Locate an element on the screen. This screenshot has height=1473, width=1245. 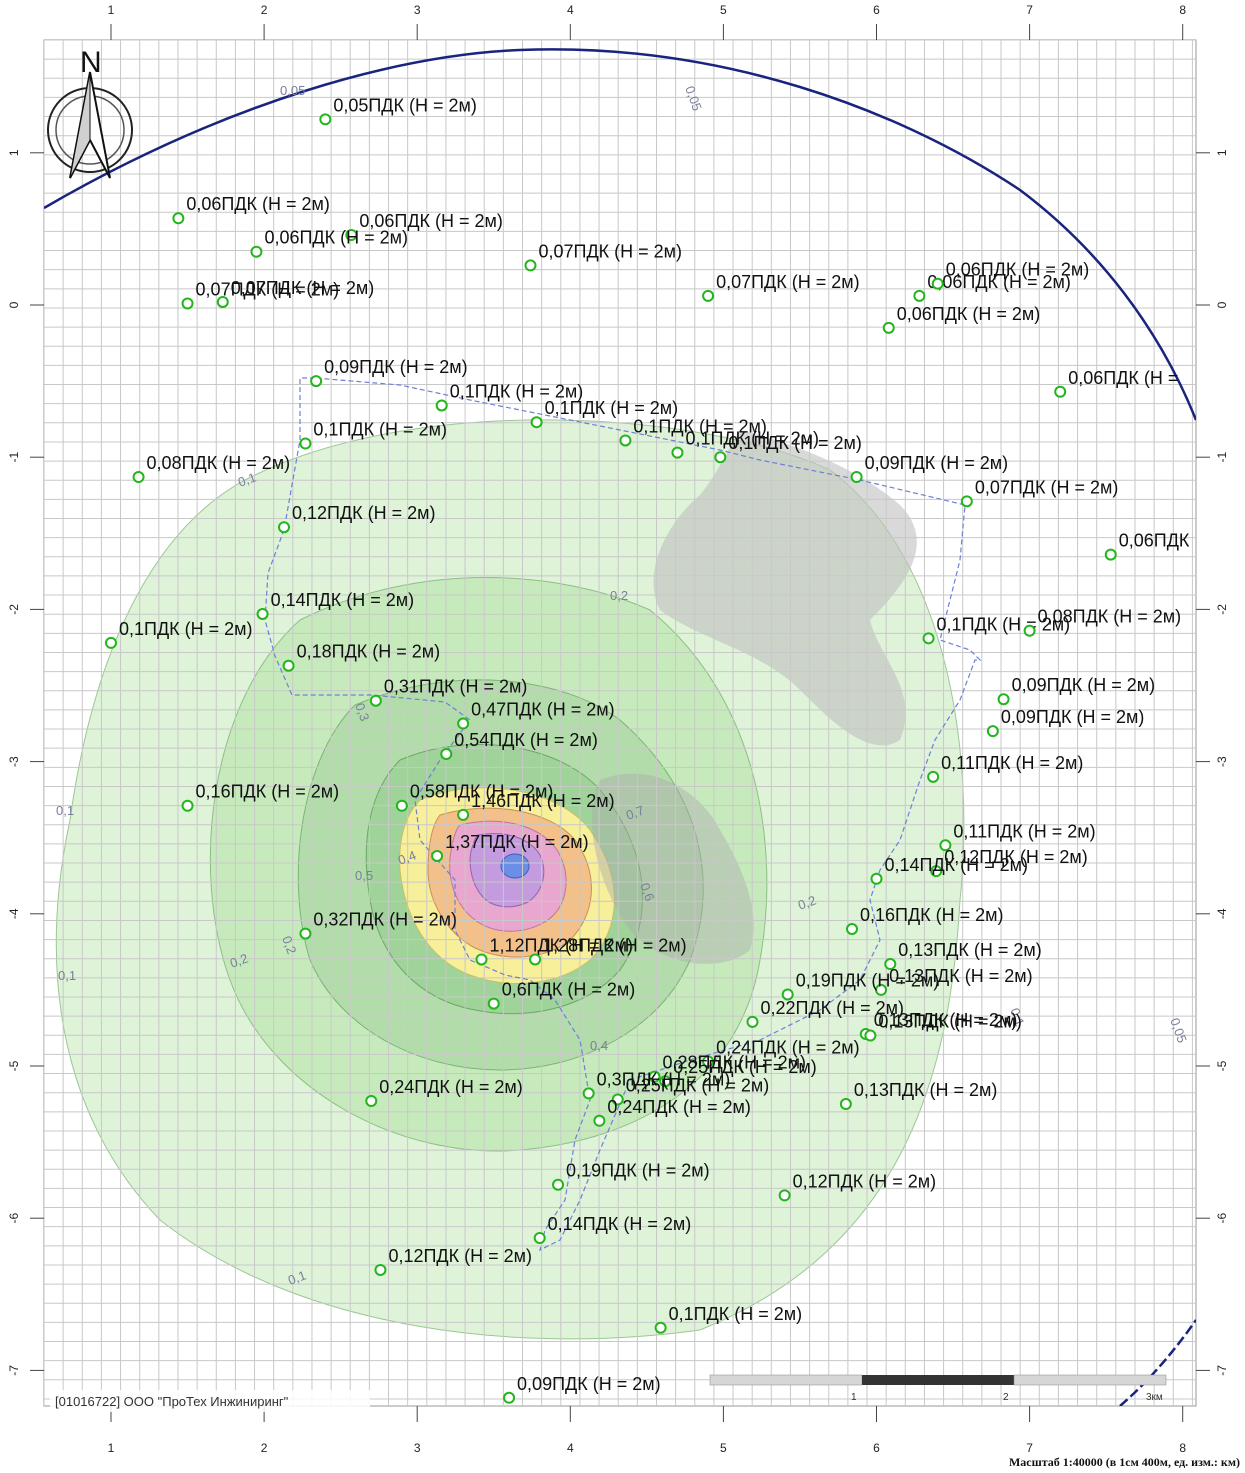
y-tick-label-left: -1 is located at coordinates (14, 457).